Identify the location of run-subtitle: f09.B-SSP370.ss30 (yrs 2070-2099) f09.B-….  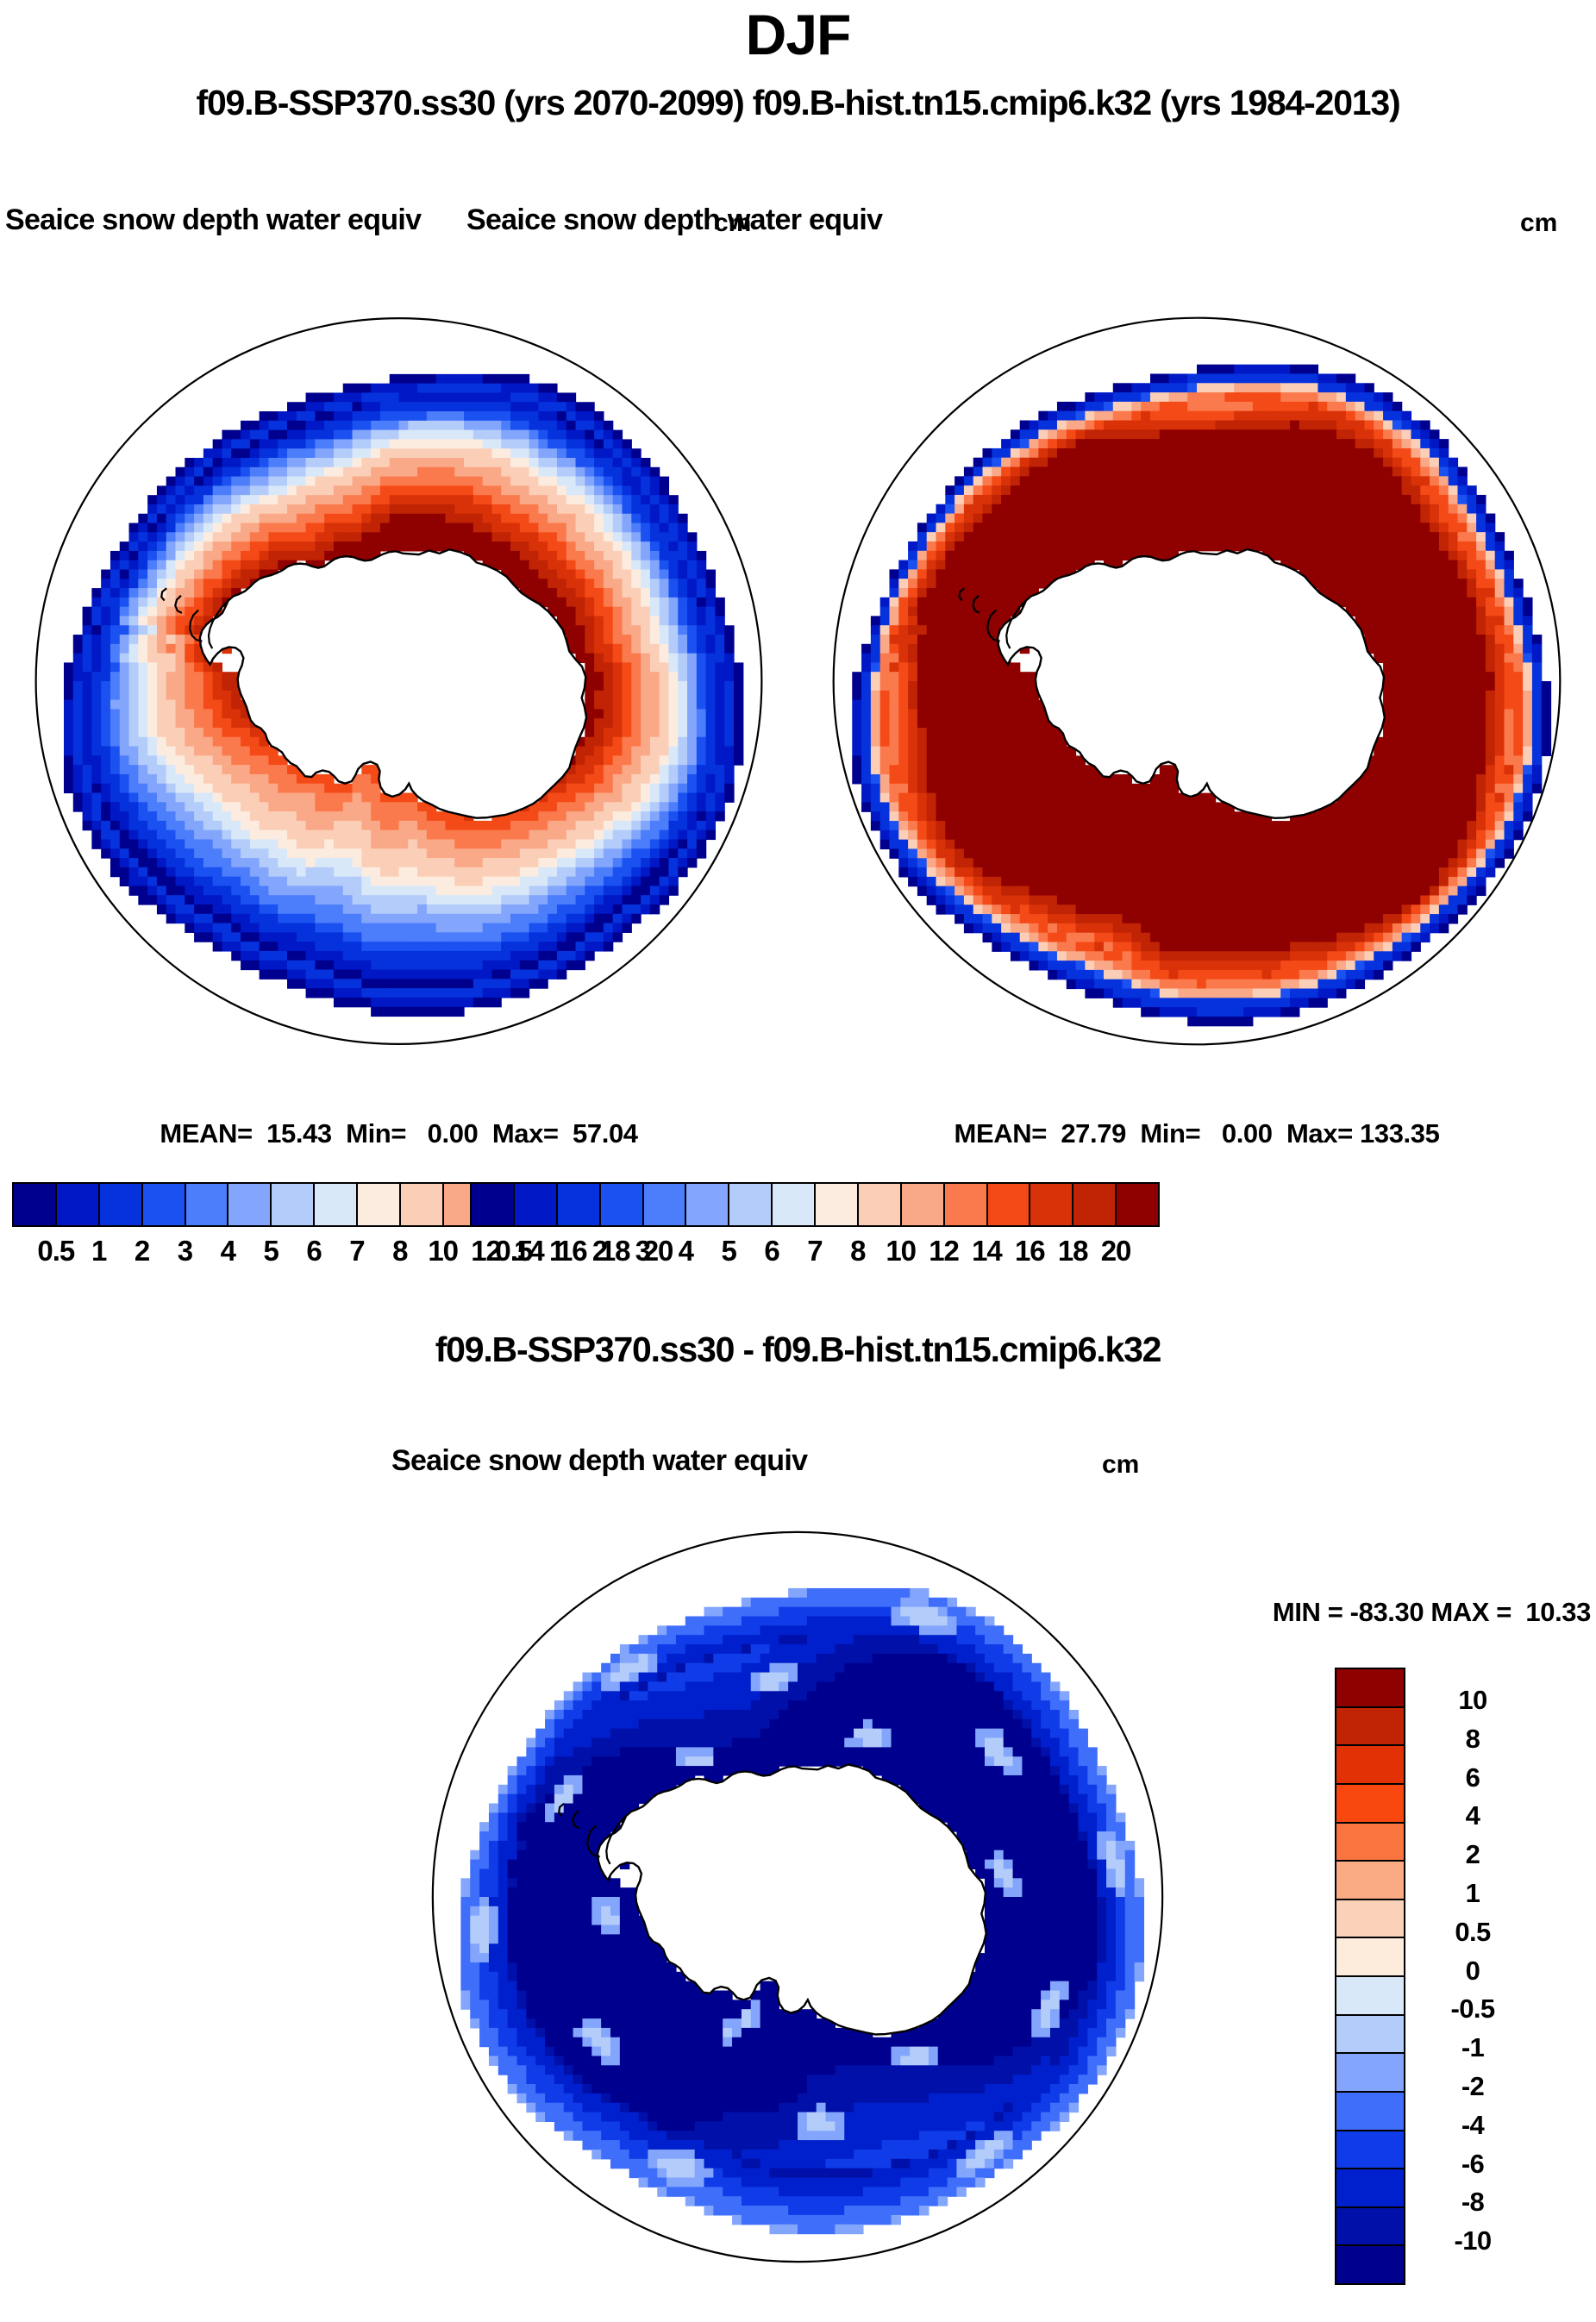
(798, 102).